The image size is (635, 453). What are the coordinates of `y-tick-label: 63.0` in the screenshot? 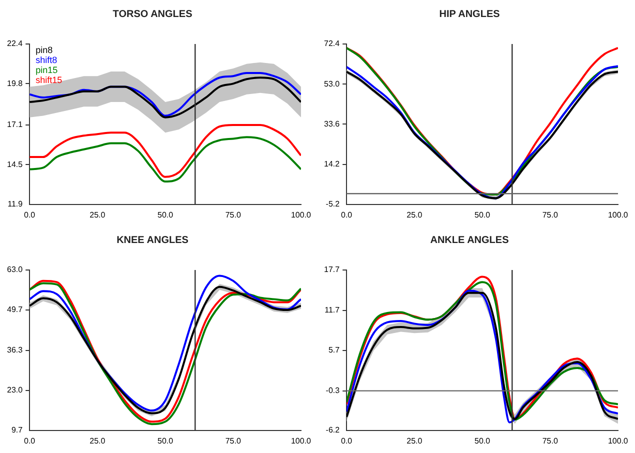 It's located at (15, 269).